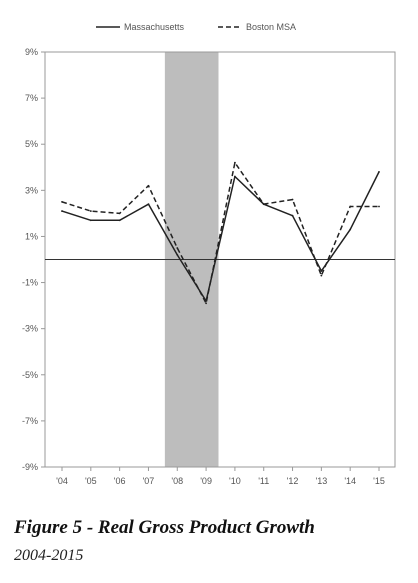 This screenshot has width=418, height=583. I want to click on y-tick-label: -3%, so click(30, 329).